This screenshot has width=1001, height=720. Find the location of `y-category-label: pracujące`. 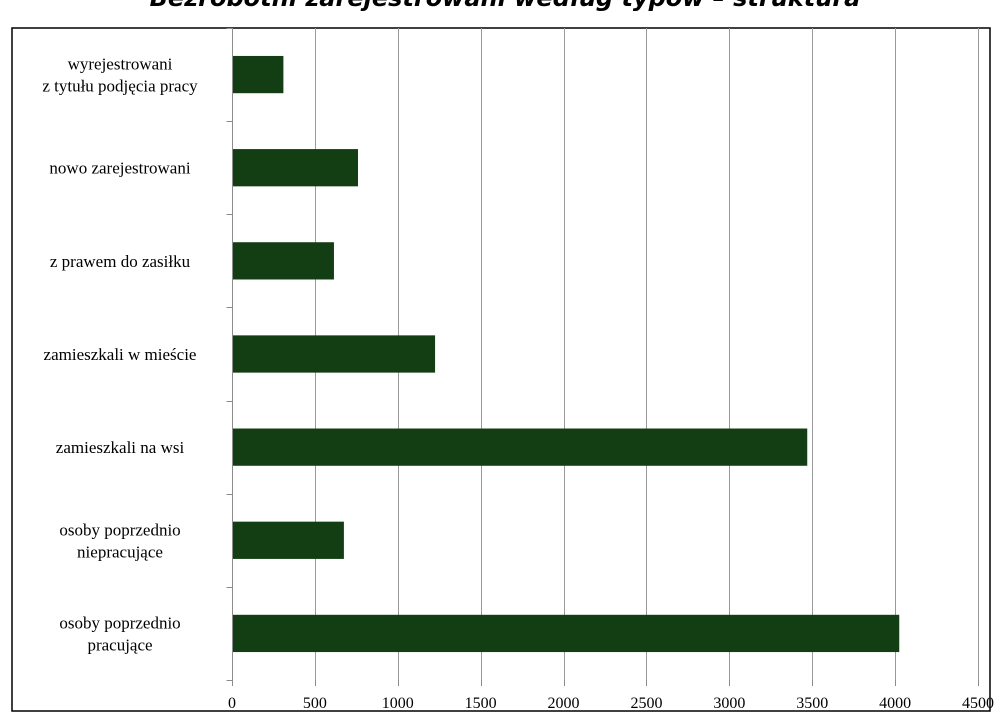

y-category-label: pracujące is located at coordinates (119, 644).